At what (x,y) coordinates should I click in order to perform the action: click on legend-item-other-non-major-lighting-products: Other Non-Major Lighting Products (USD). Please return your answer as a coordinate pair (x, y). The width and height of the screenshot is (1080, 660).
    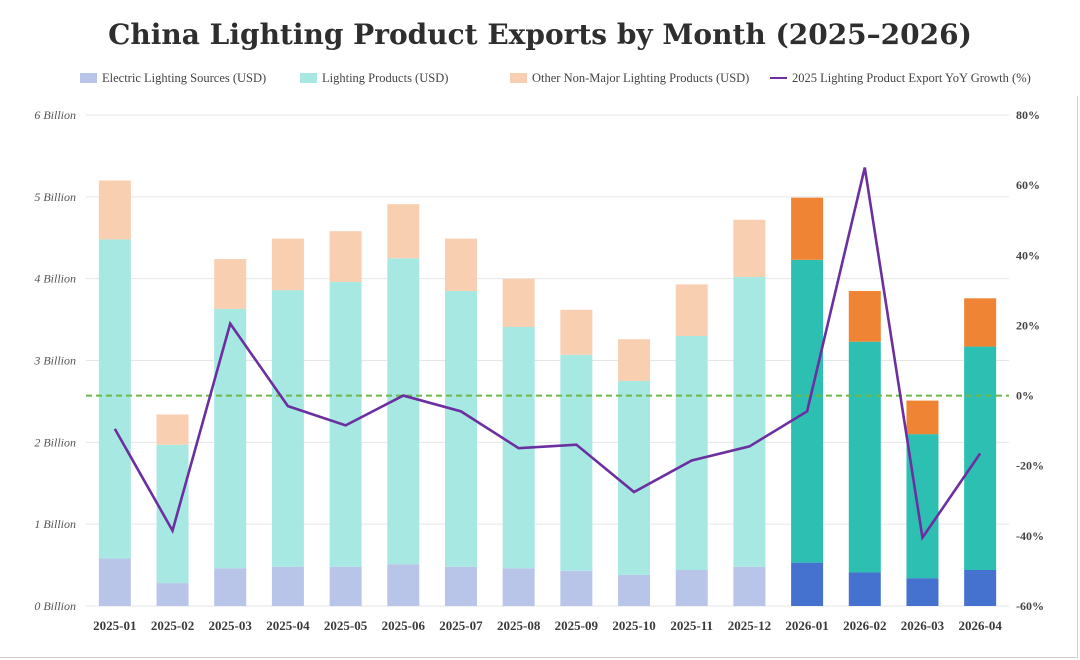
    Looking at the image, I should click on (629, 78).